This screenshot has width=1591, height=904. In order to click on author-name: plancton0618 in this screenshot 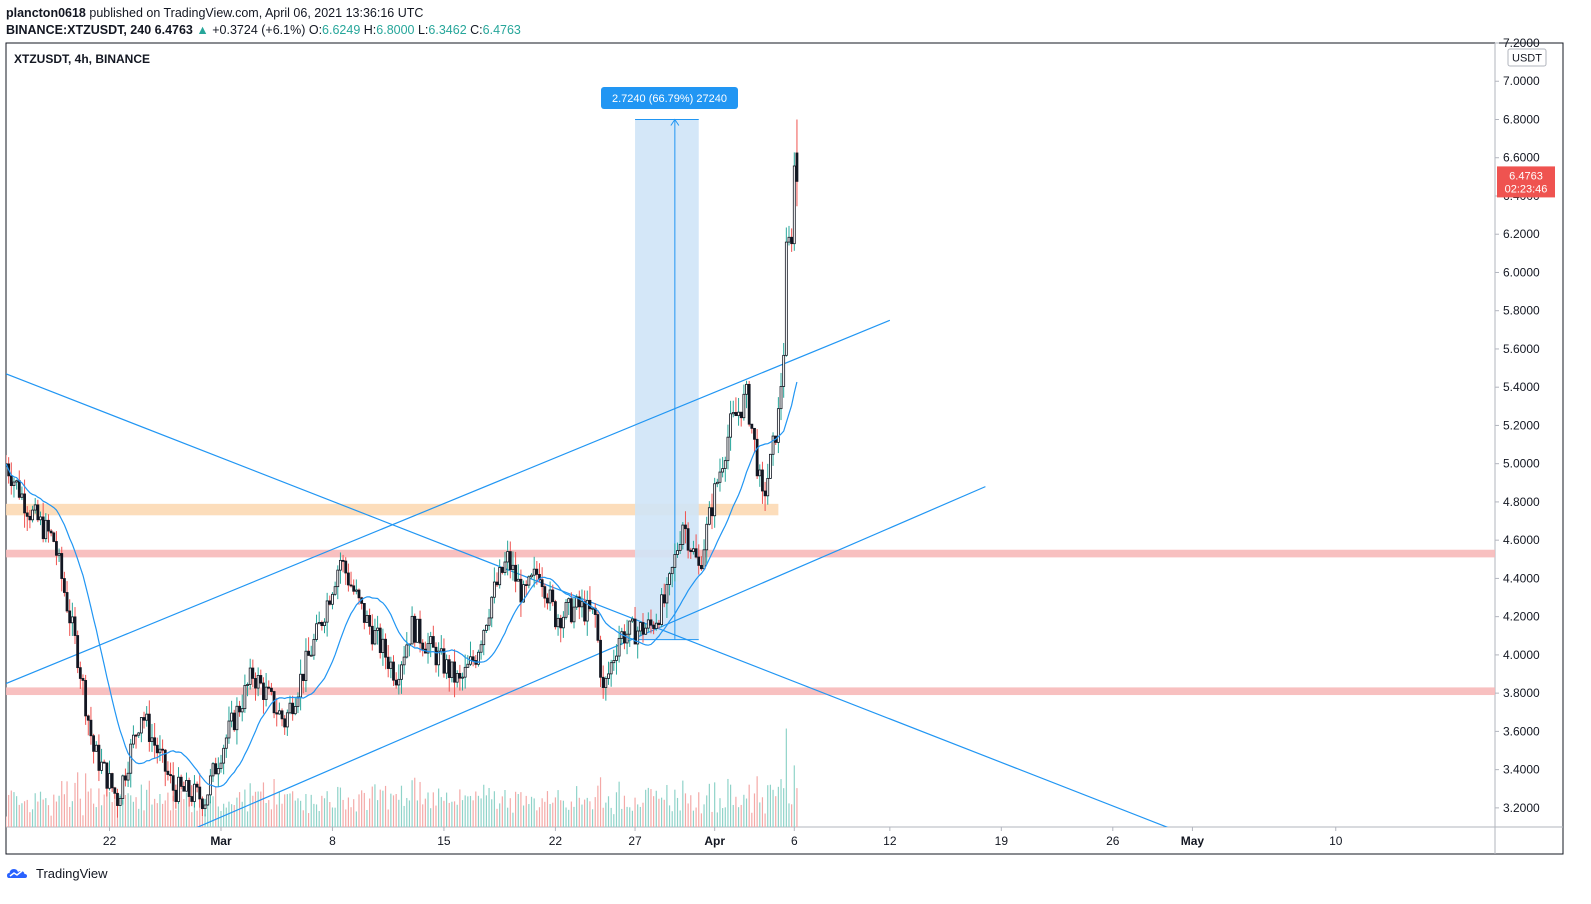, I will do `click(46, 13)`.